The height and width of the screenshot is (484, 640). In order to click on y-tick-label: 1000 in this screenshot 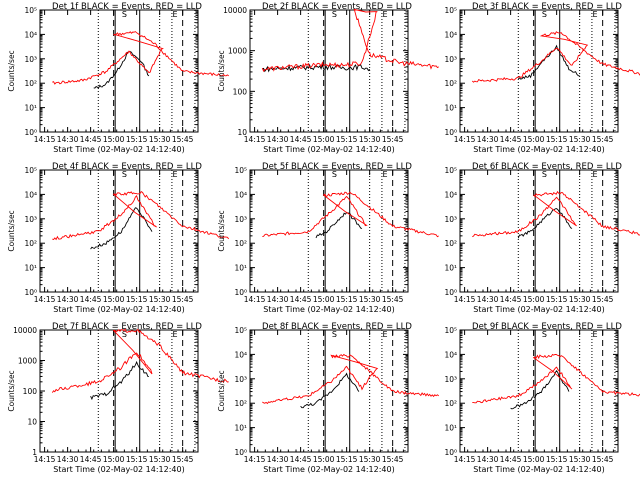, I will do `click(237, 51)`.